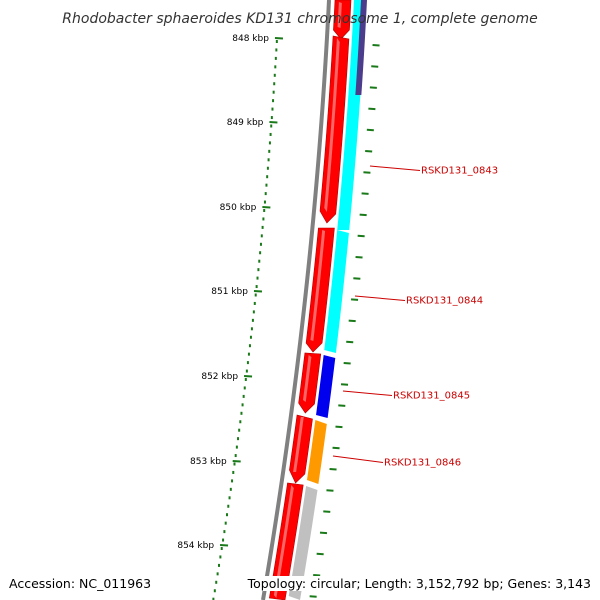  Describe the element at coordinates (361, 47) in the screenshot. I see `track-purple-segment` at that location.